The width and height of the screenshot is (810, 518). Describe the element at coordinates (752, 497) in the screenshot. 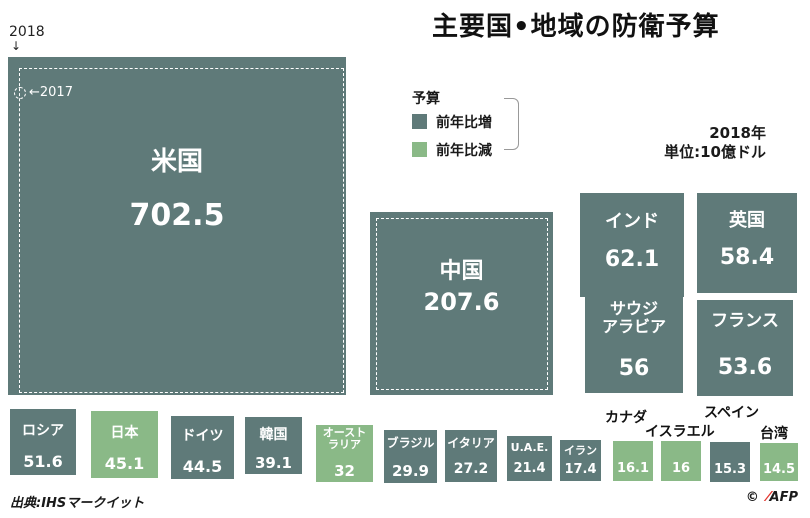

I see `copyright-symbol: ©` at that location.